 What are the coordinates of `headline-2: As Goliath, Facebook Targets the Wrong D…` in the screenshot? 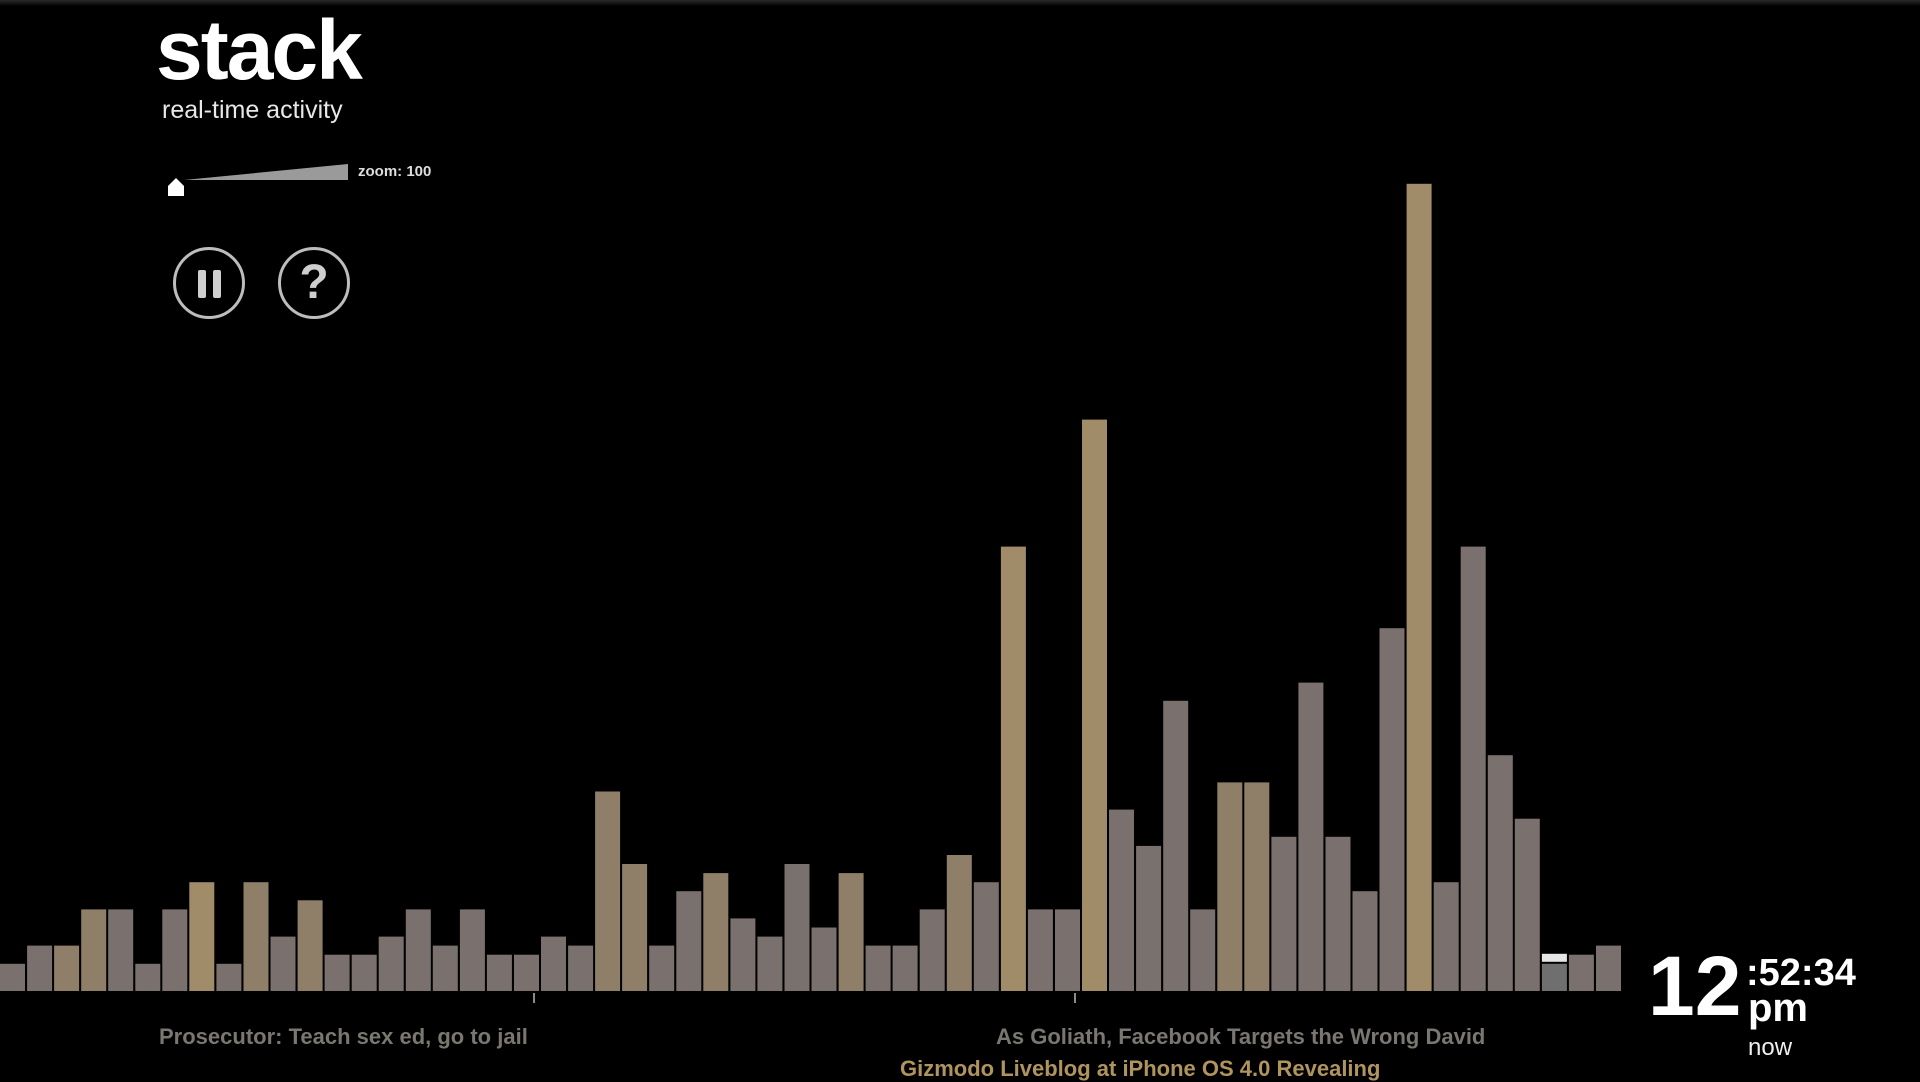 It's located at (1241, 1036).